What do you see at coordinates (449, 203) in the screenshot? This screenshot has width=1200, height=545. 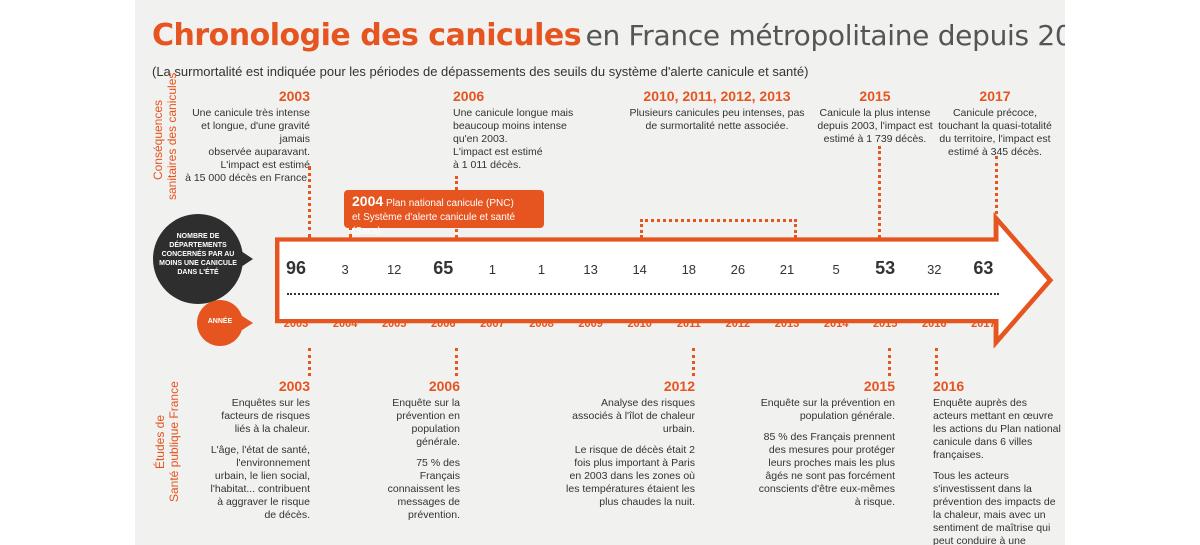 I see `pnc-line1: Plan national canicule (PNC)` at bounding box center [449, 203].